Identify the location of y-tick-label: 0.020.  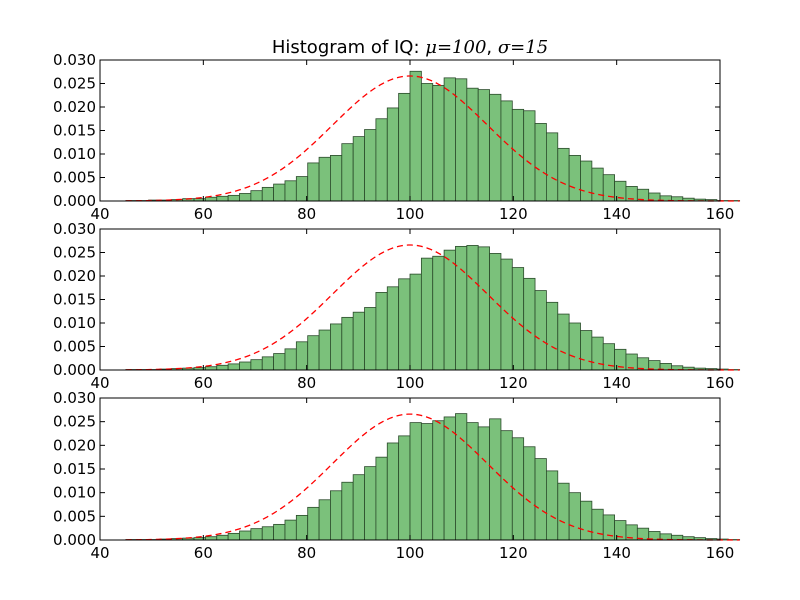
(74, 445).